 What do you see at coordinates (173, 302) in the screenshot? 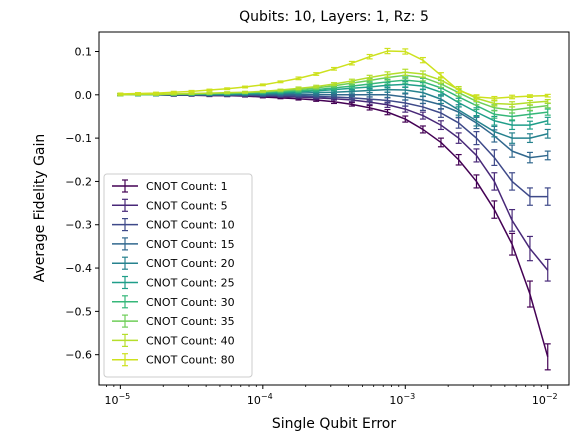
I see `legend-item: CNOT Count: 30` at bounding box center [173, 302].